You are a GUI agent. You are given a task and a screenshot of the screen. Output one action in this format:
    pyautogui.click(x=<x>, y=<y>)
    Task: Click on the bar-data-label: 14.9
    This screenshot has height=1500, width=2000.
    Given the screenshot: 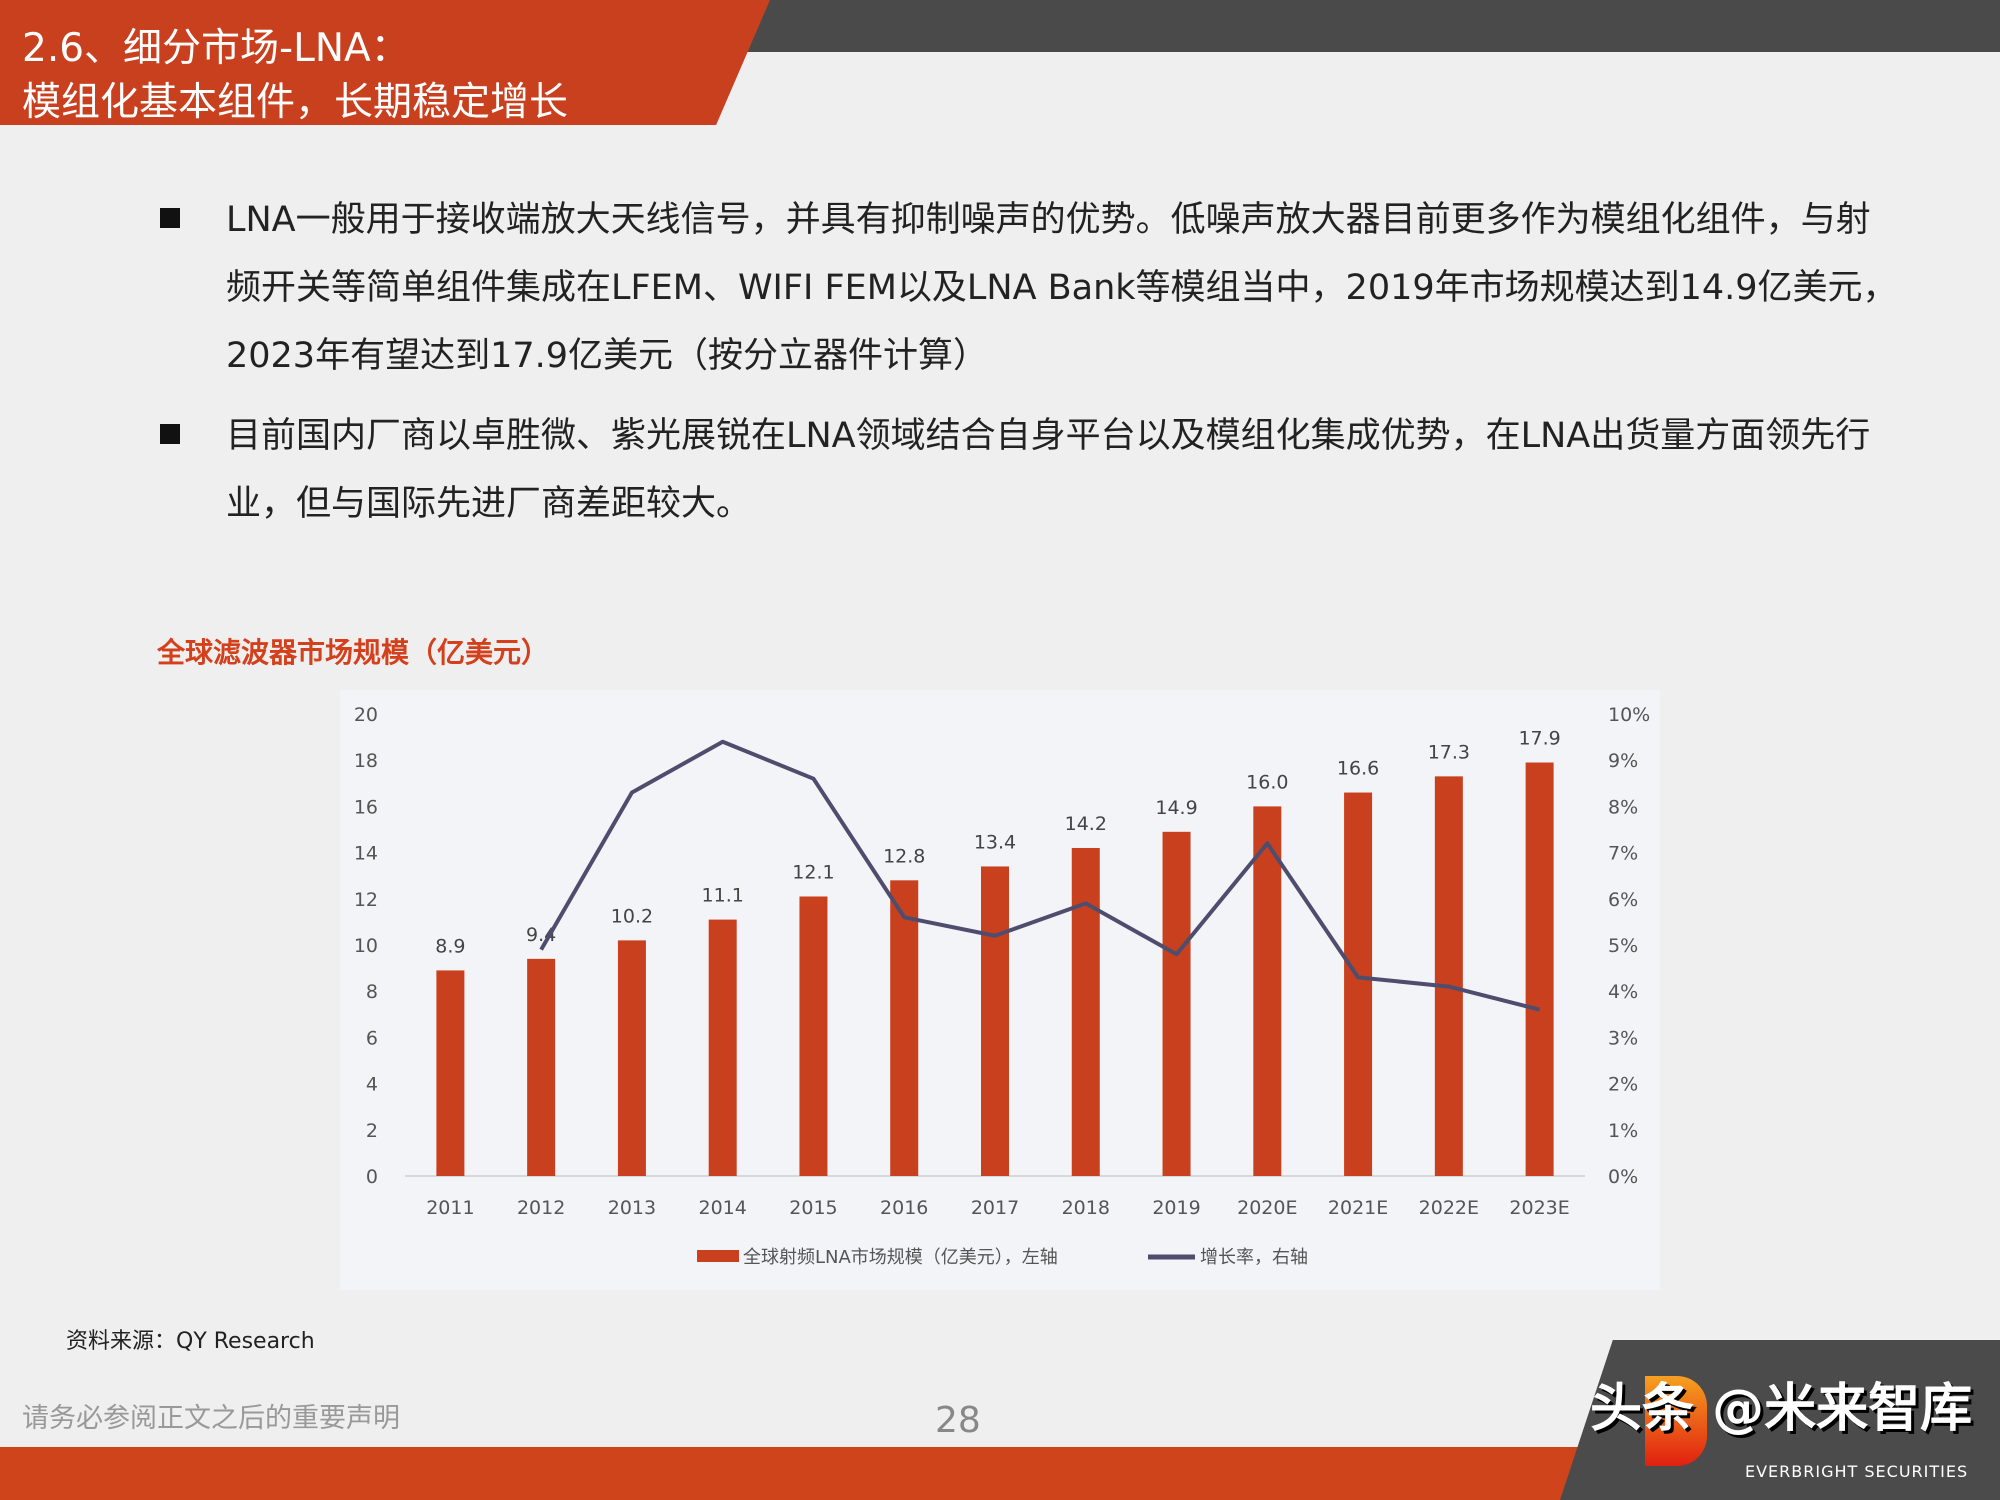 What is the action you would take?
    pyautogui.click(x=1176, y=808)
    